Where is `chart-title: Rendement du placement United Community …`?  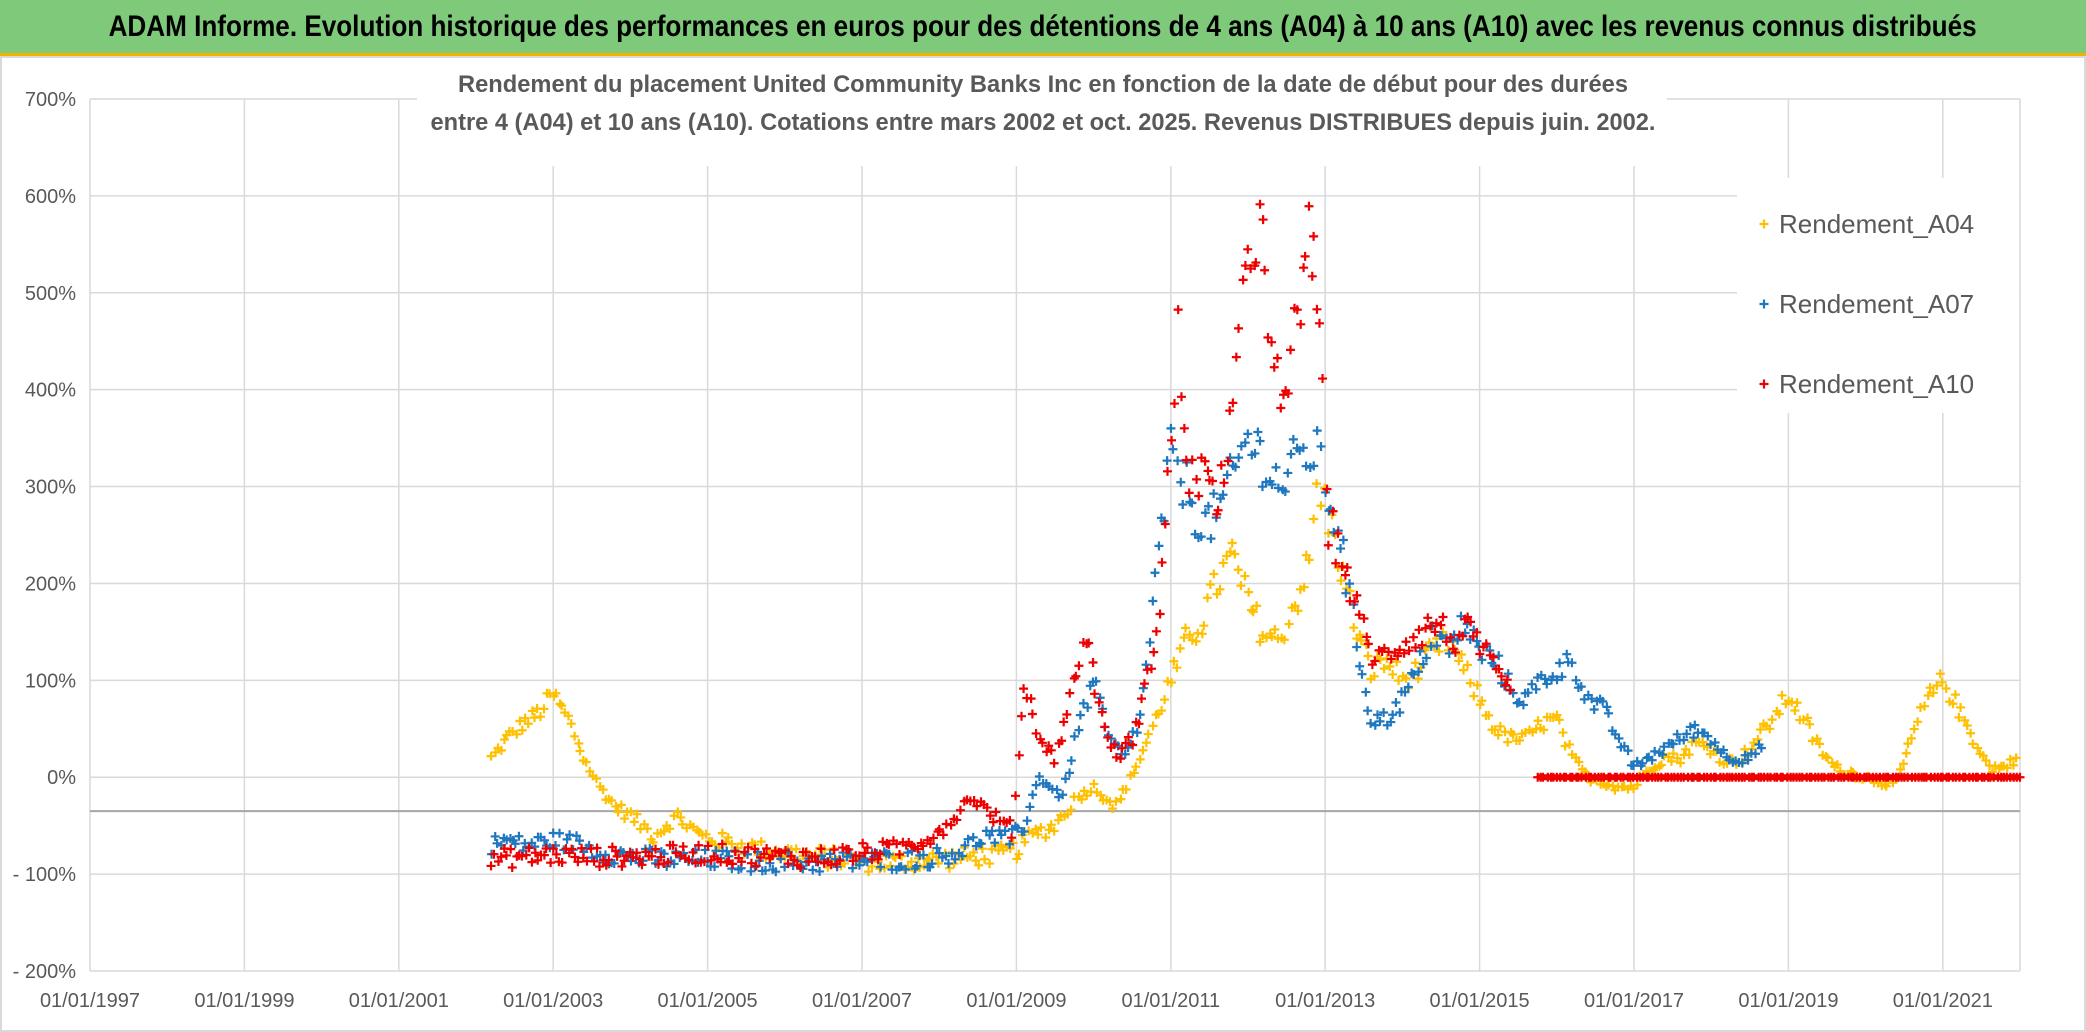
chart-title: Rendement du placement United Community … is located at coordinates (1043, 103).